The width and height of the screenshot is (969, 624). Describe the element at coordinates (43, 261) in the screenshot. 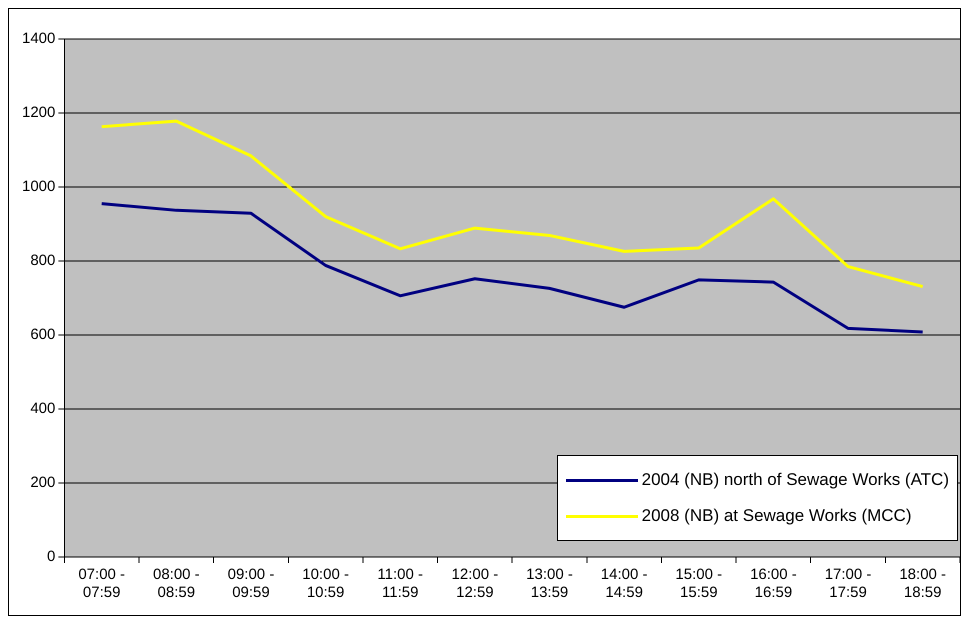

I see `y-tick-label: 800` at that location.